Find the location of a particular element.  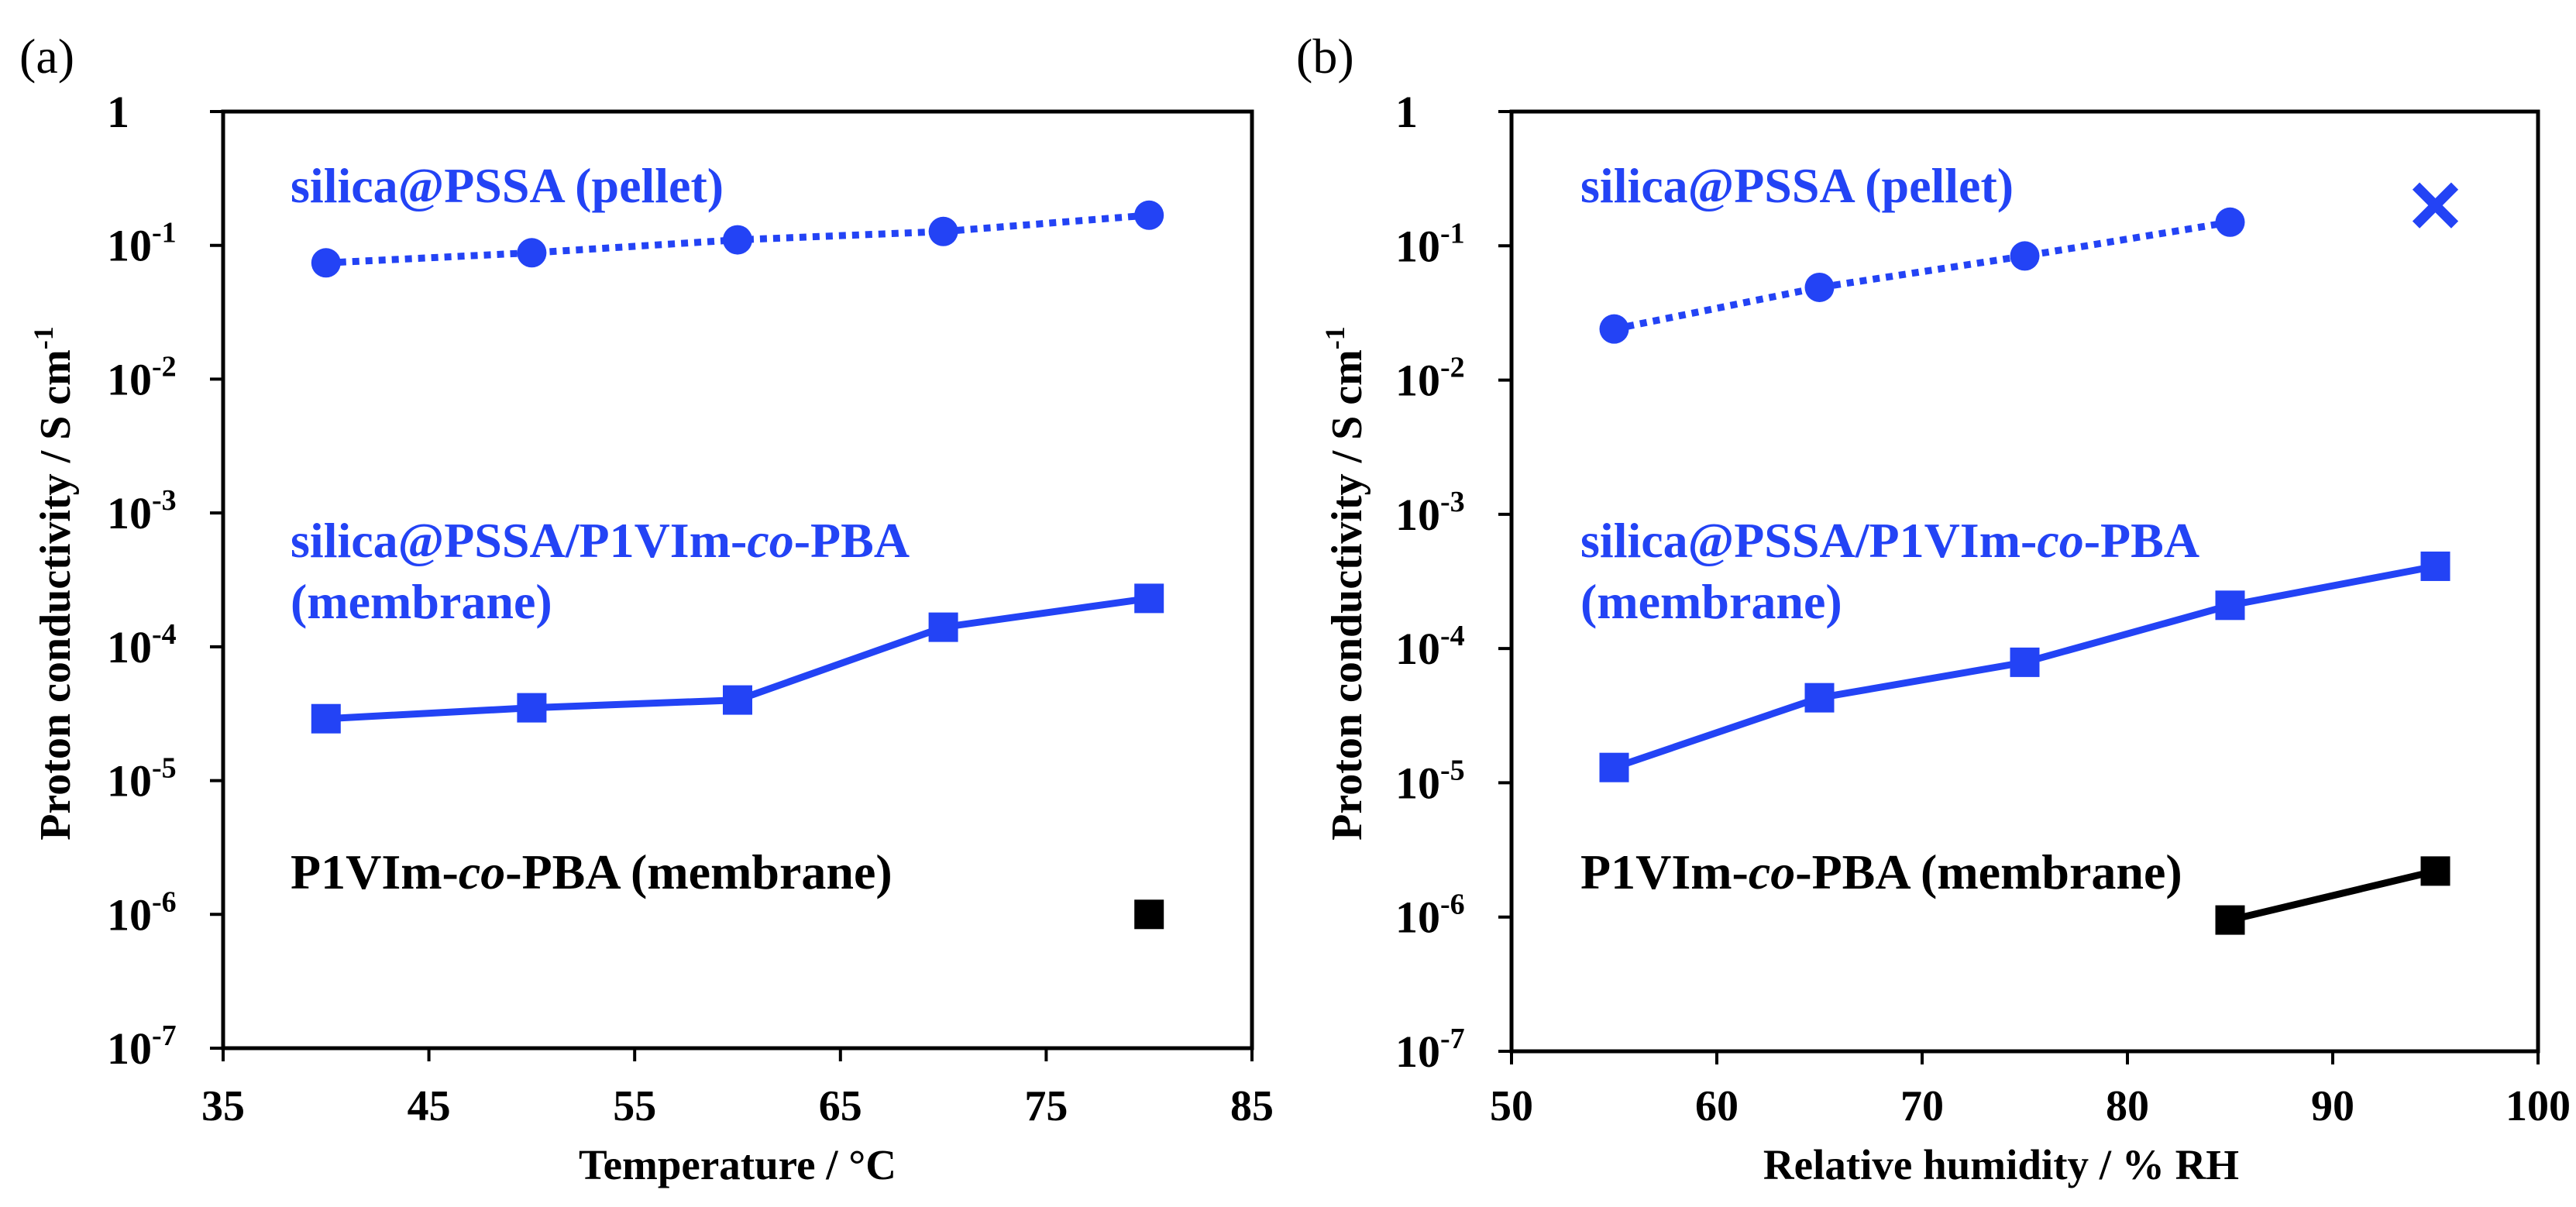

p1vim-membrane-annotation: P1VIm-co-PBA (membrane) is located at coordinates (591, 872).